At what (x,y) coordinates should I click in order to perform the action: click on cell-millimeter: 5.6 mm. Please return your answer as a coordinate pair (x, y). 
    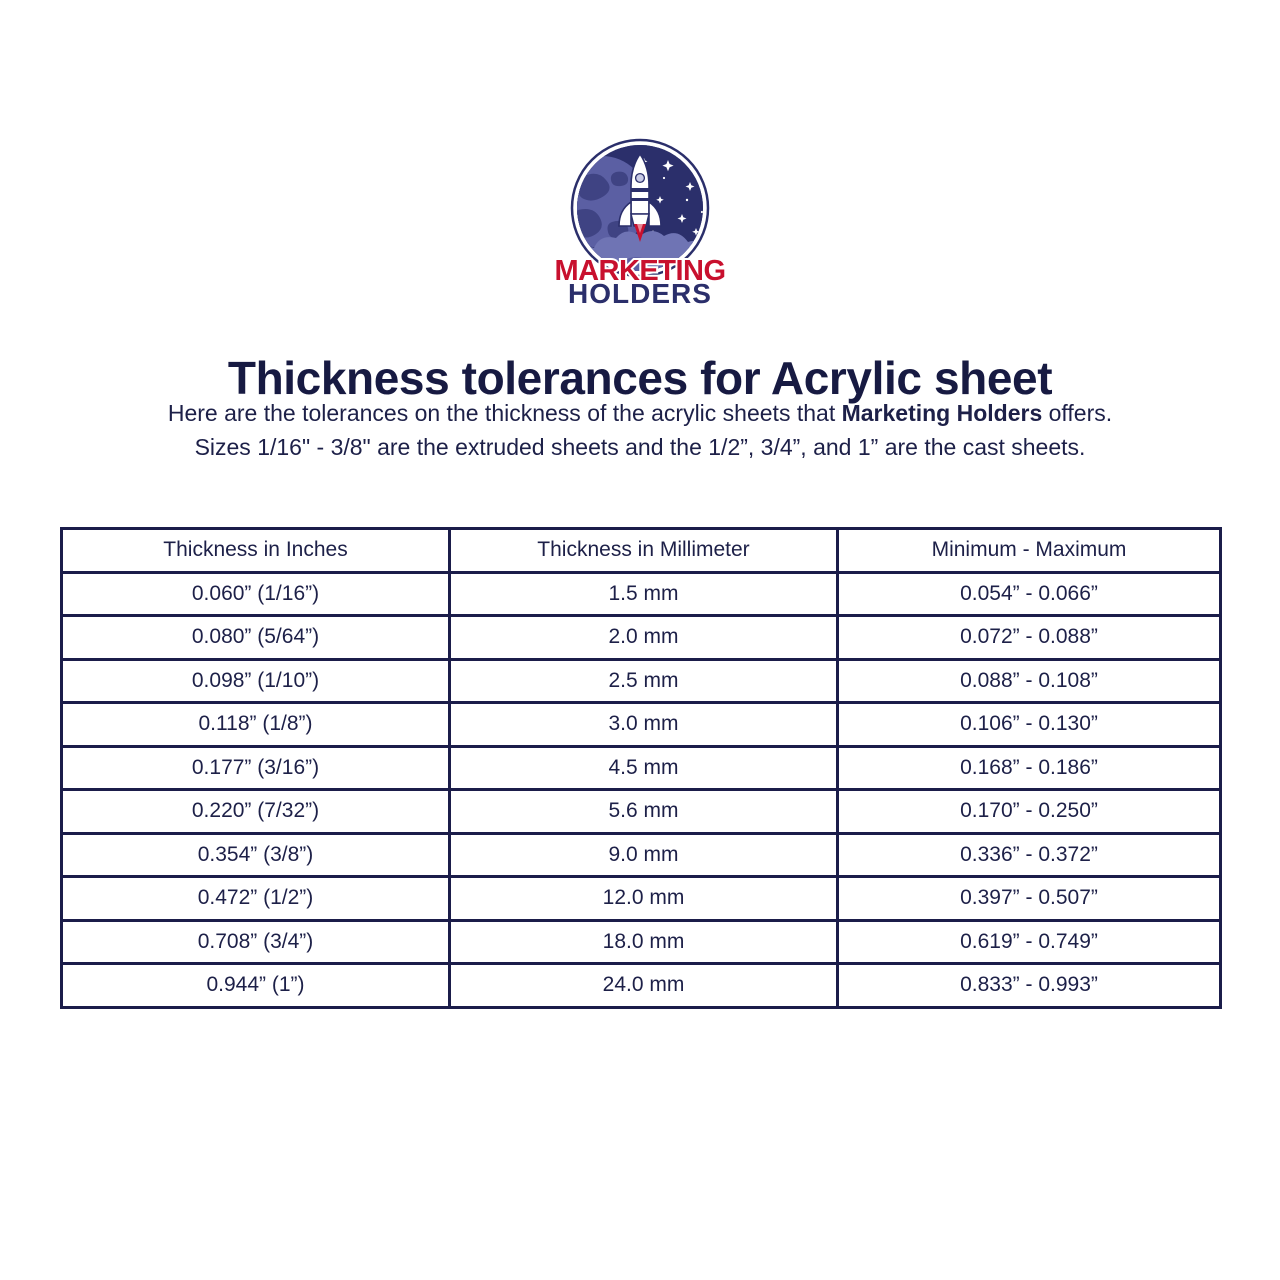
    Looking at the image, I should click on (643, 811).